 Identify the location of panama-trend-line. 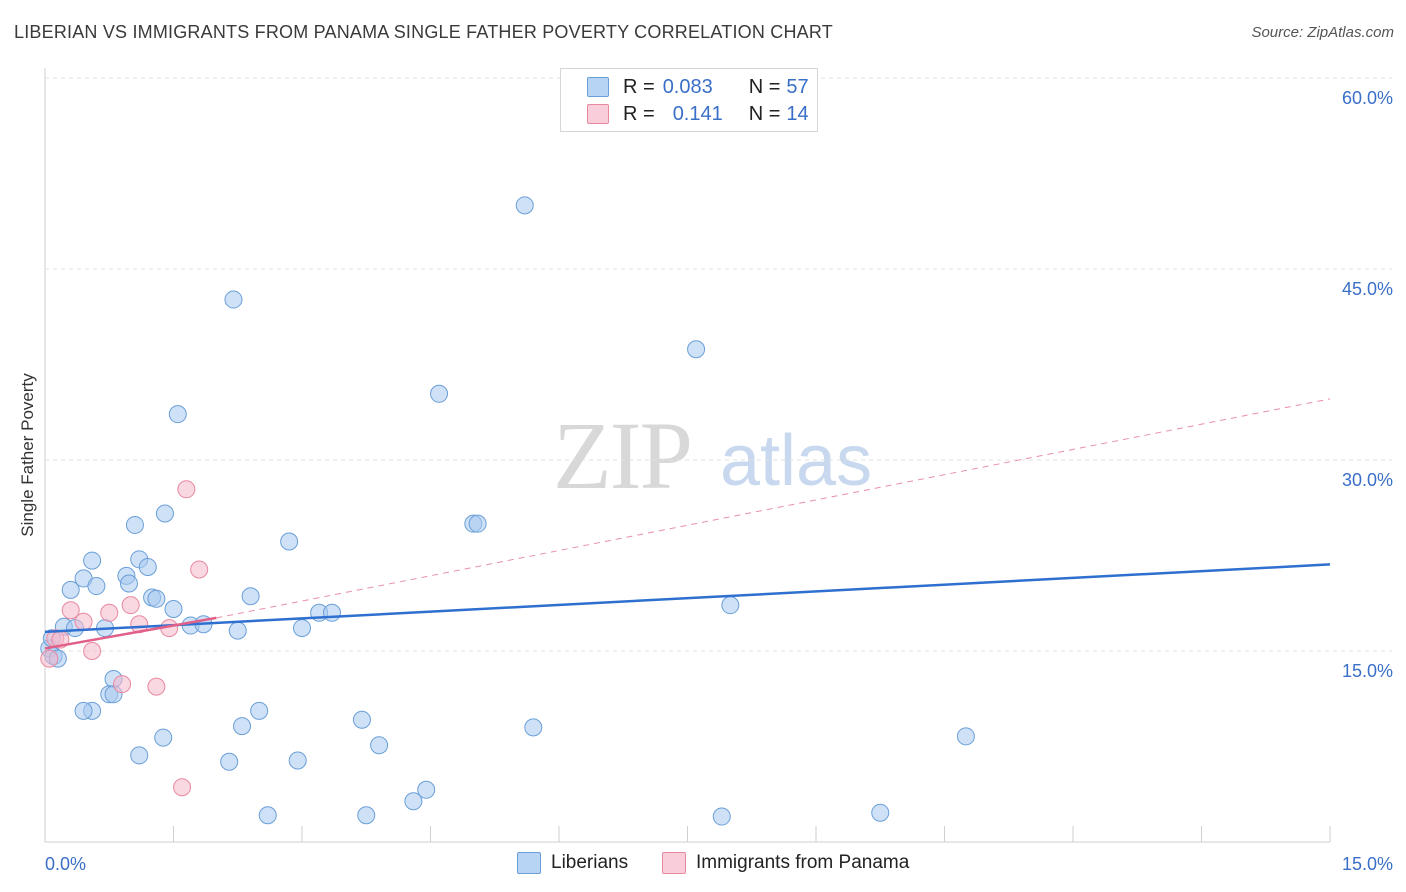
(130, 633).